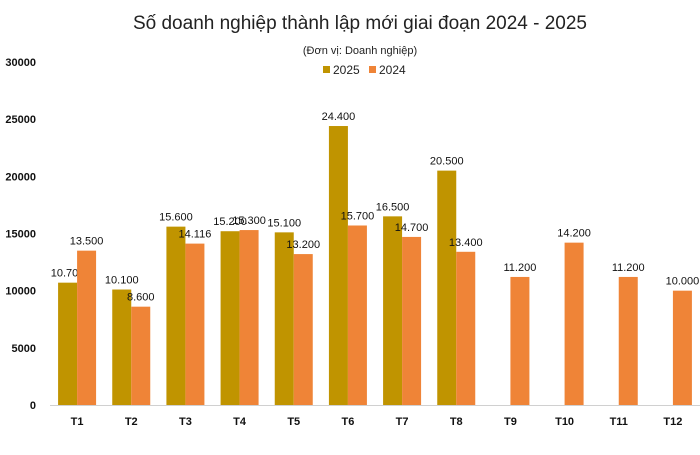 This screenshot has height=455, width=700. I want to click on legend: 2025 2024, so click(364, 70).